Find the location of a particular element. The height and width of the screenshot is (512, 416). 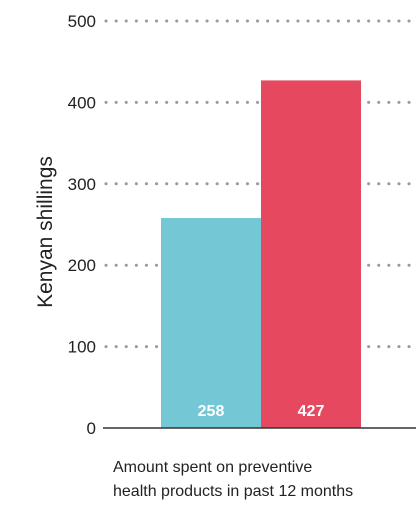

category-label-line-1: Amount spent on preventive is located at coordinates (212, 467).